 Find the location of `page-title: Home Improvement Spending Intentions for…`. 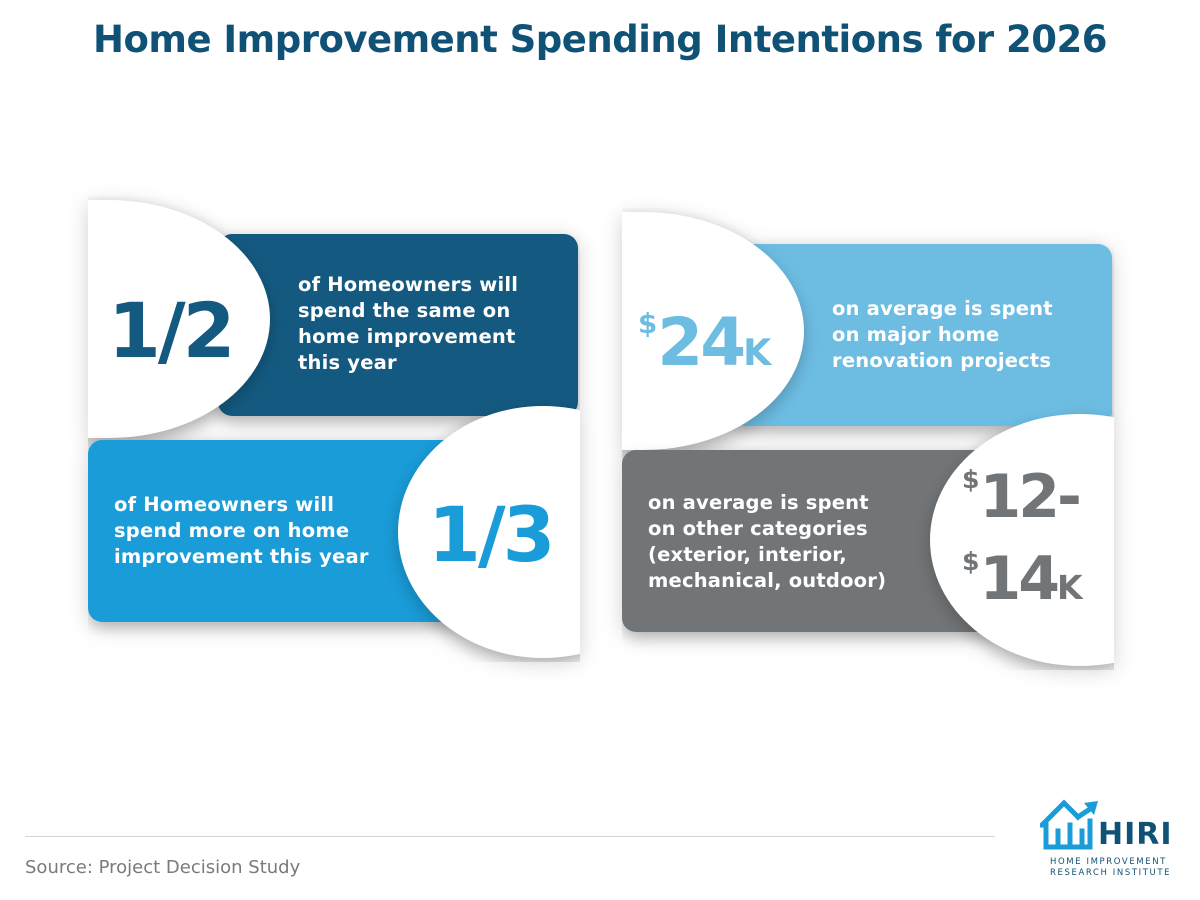

page-title: Home Improvement Spending Intentions for… is located at coordinates (600, 39).